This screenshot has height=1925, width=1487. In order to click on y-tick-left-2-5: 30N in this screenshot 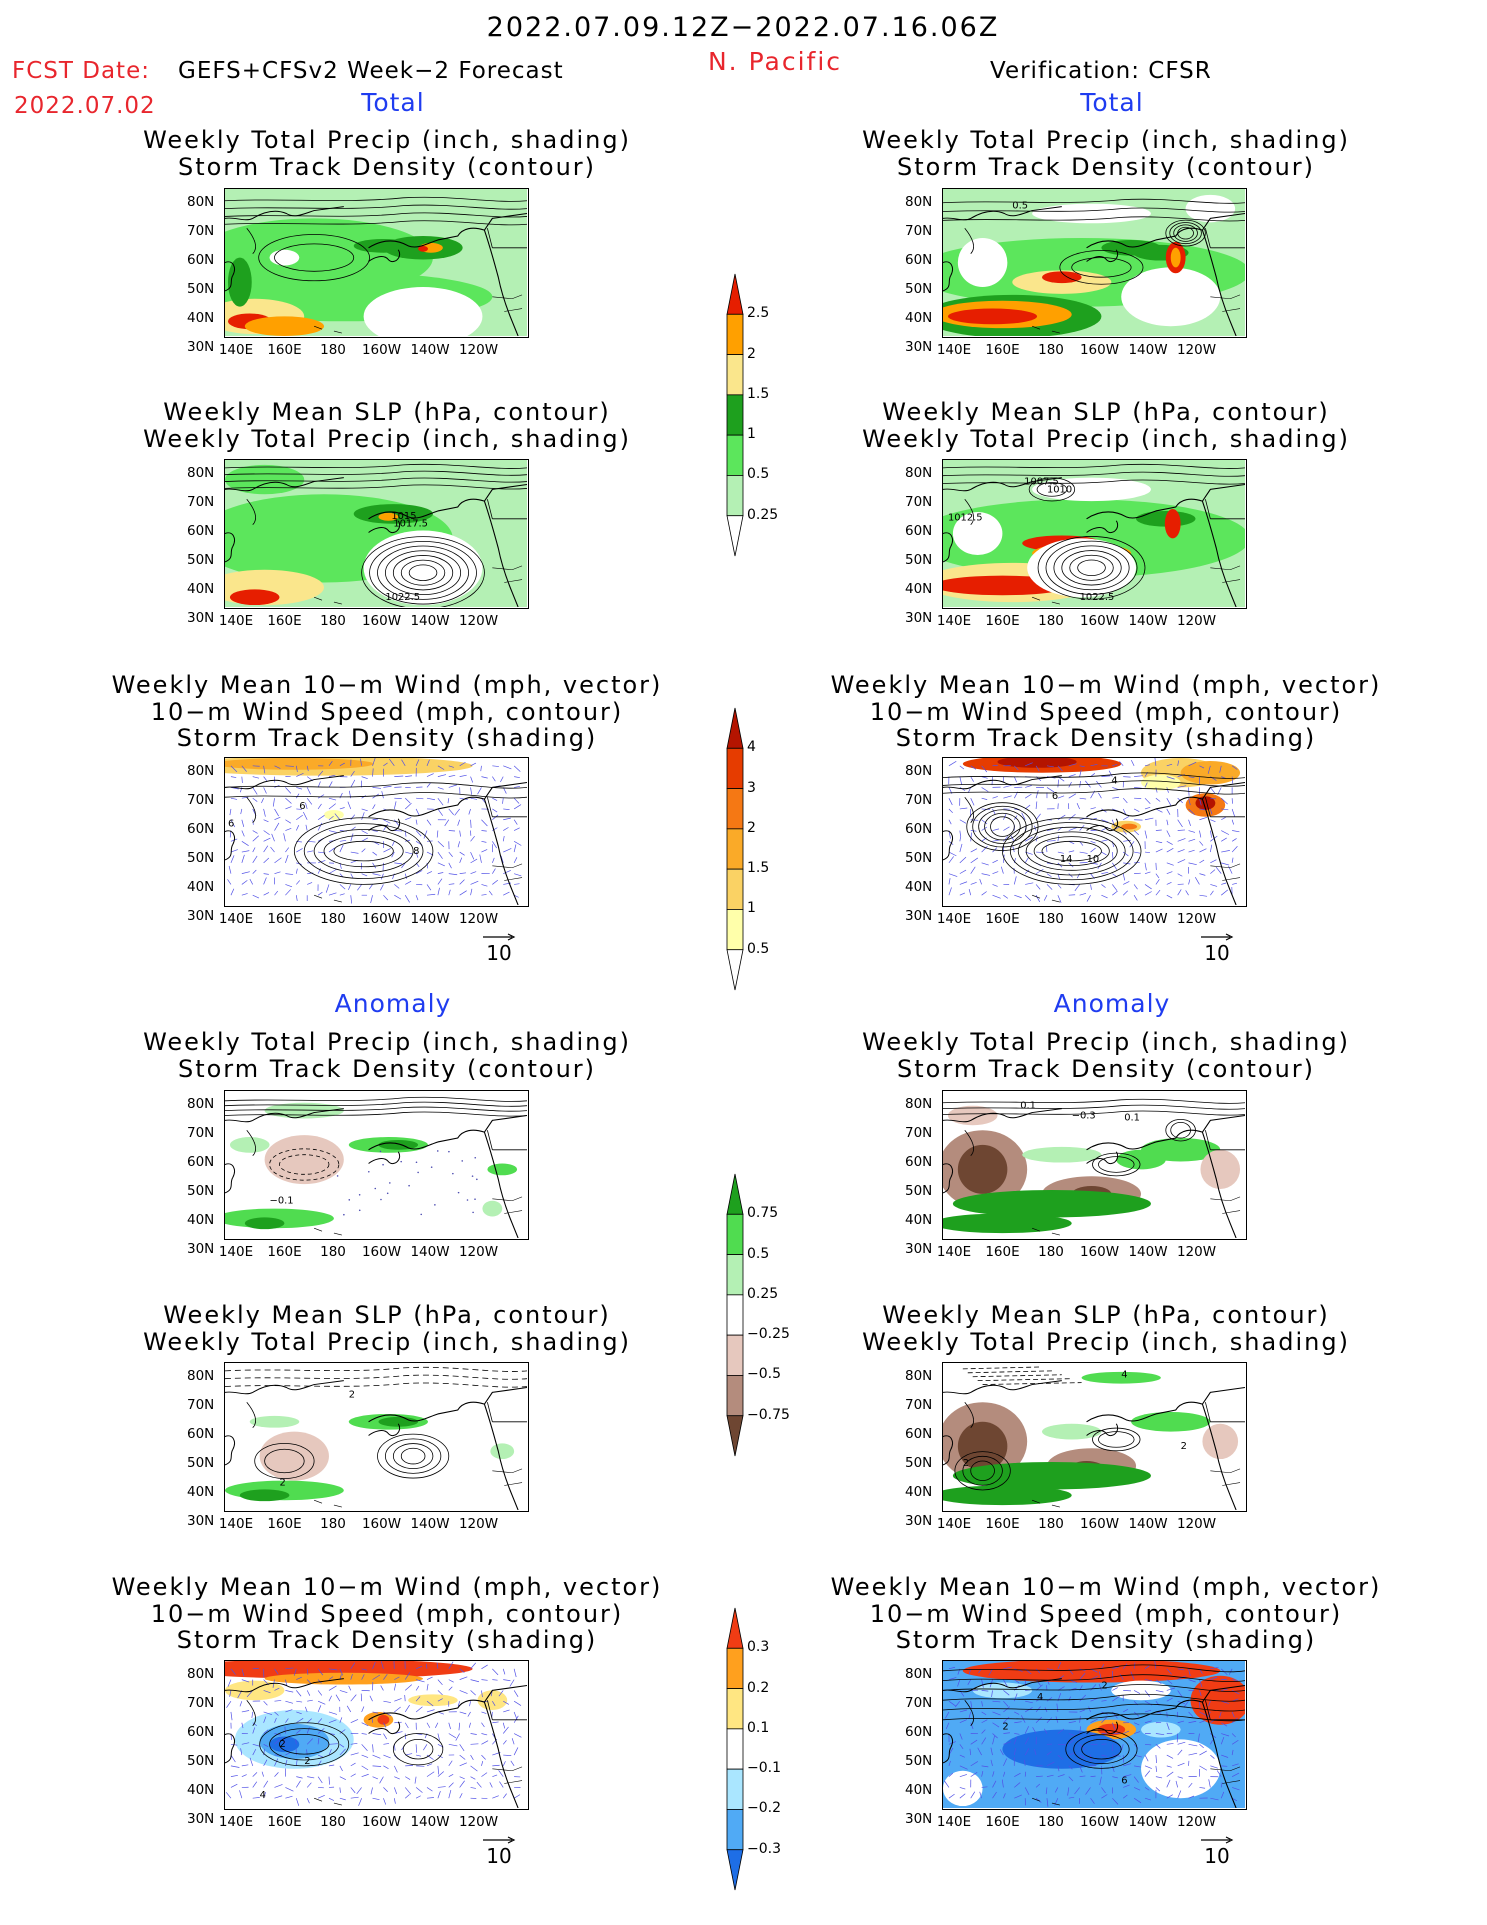, I will do `click(201, 916)`.